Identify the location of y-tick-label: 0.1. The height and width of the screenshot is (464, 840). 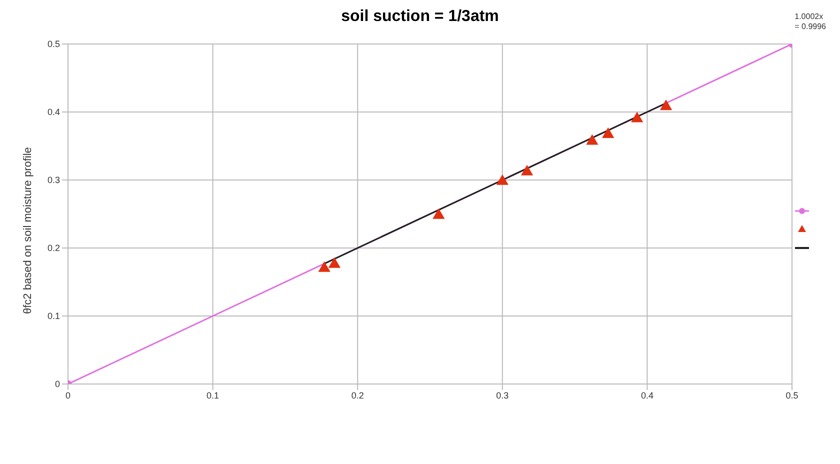
(53, 316).